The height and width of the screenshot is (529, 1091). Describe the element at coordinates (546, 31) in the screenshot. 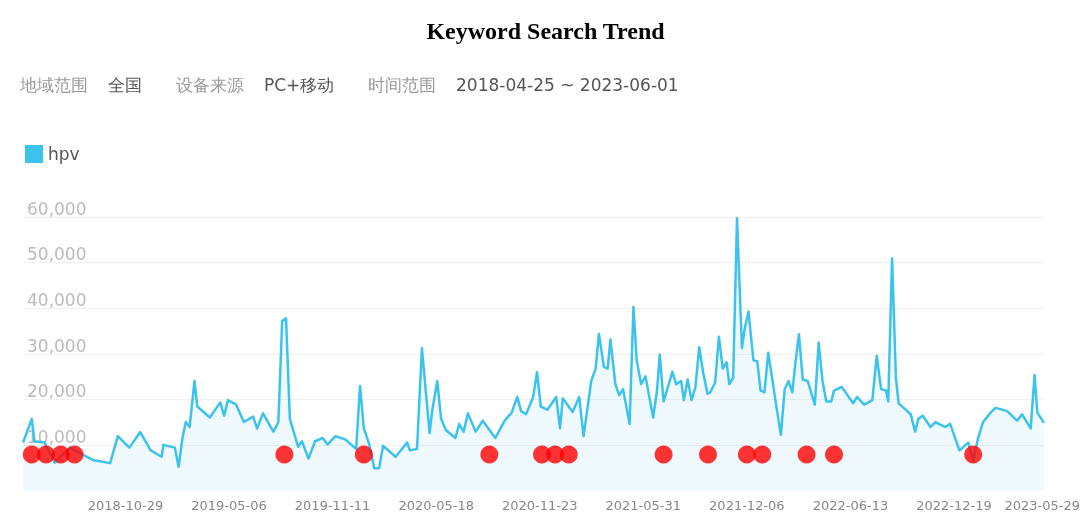

I see `chart-title: Keyword Search Trend` at that location.